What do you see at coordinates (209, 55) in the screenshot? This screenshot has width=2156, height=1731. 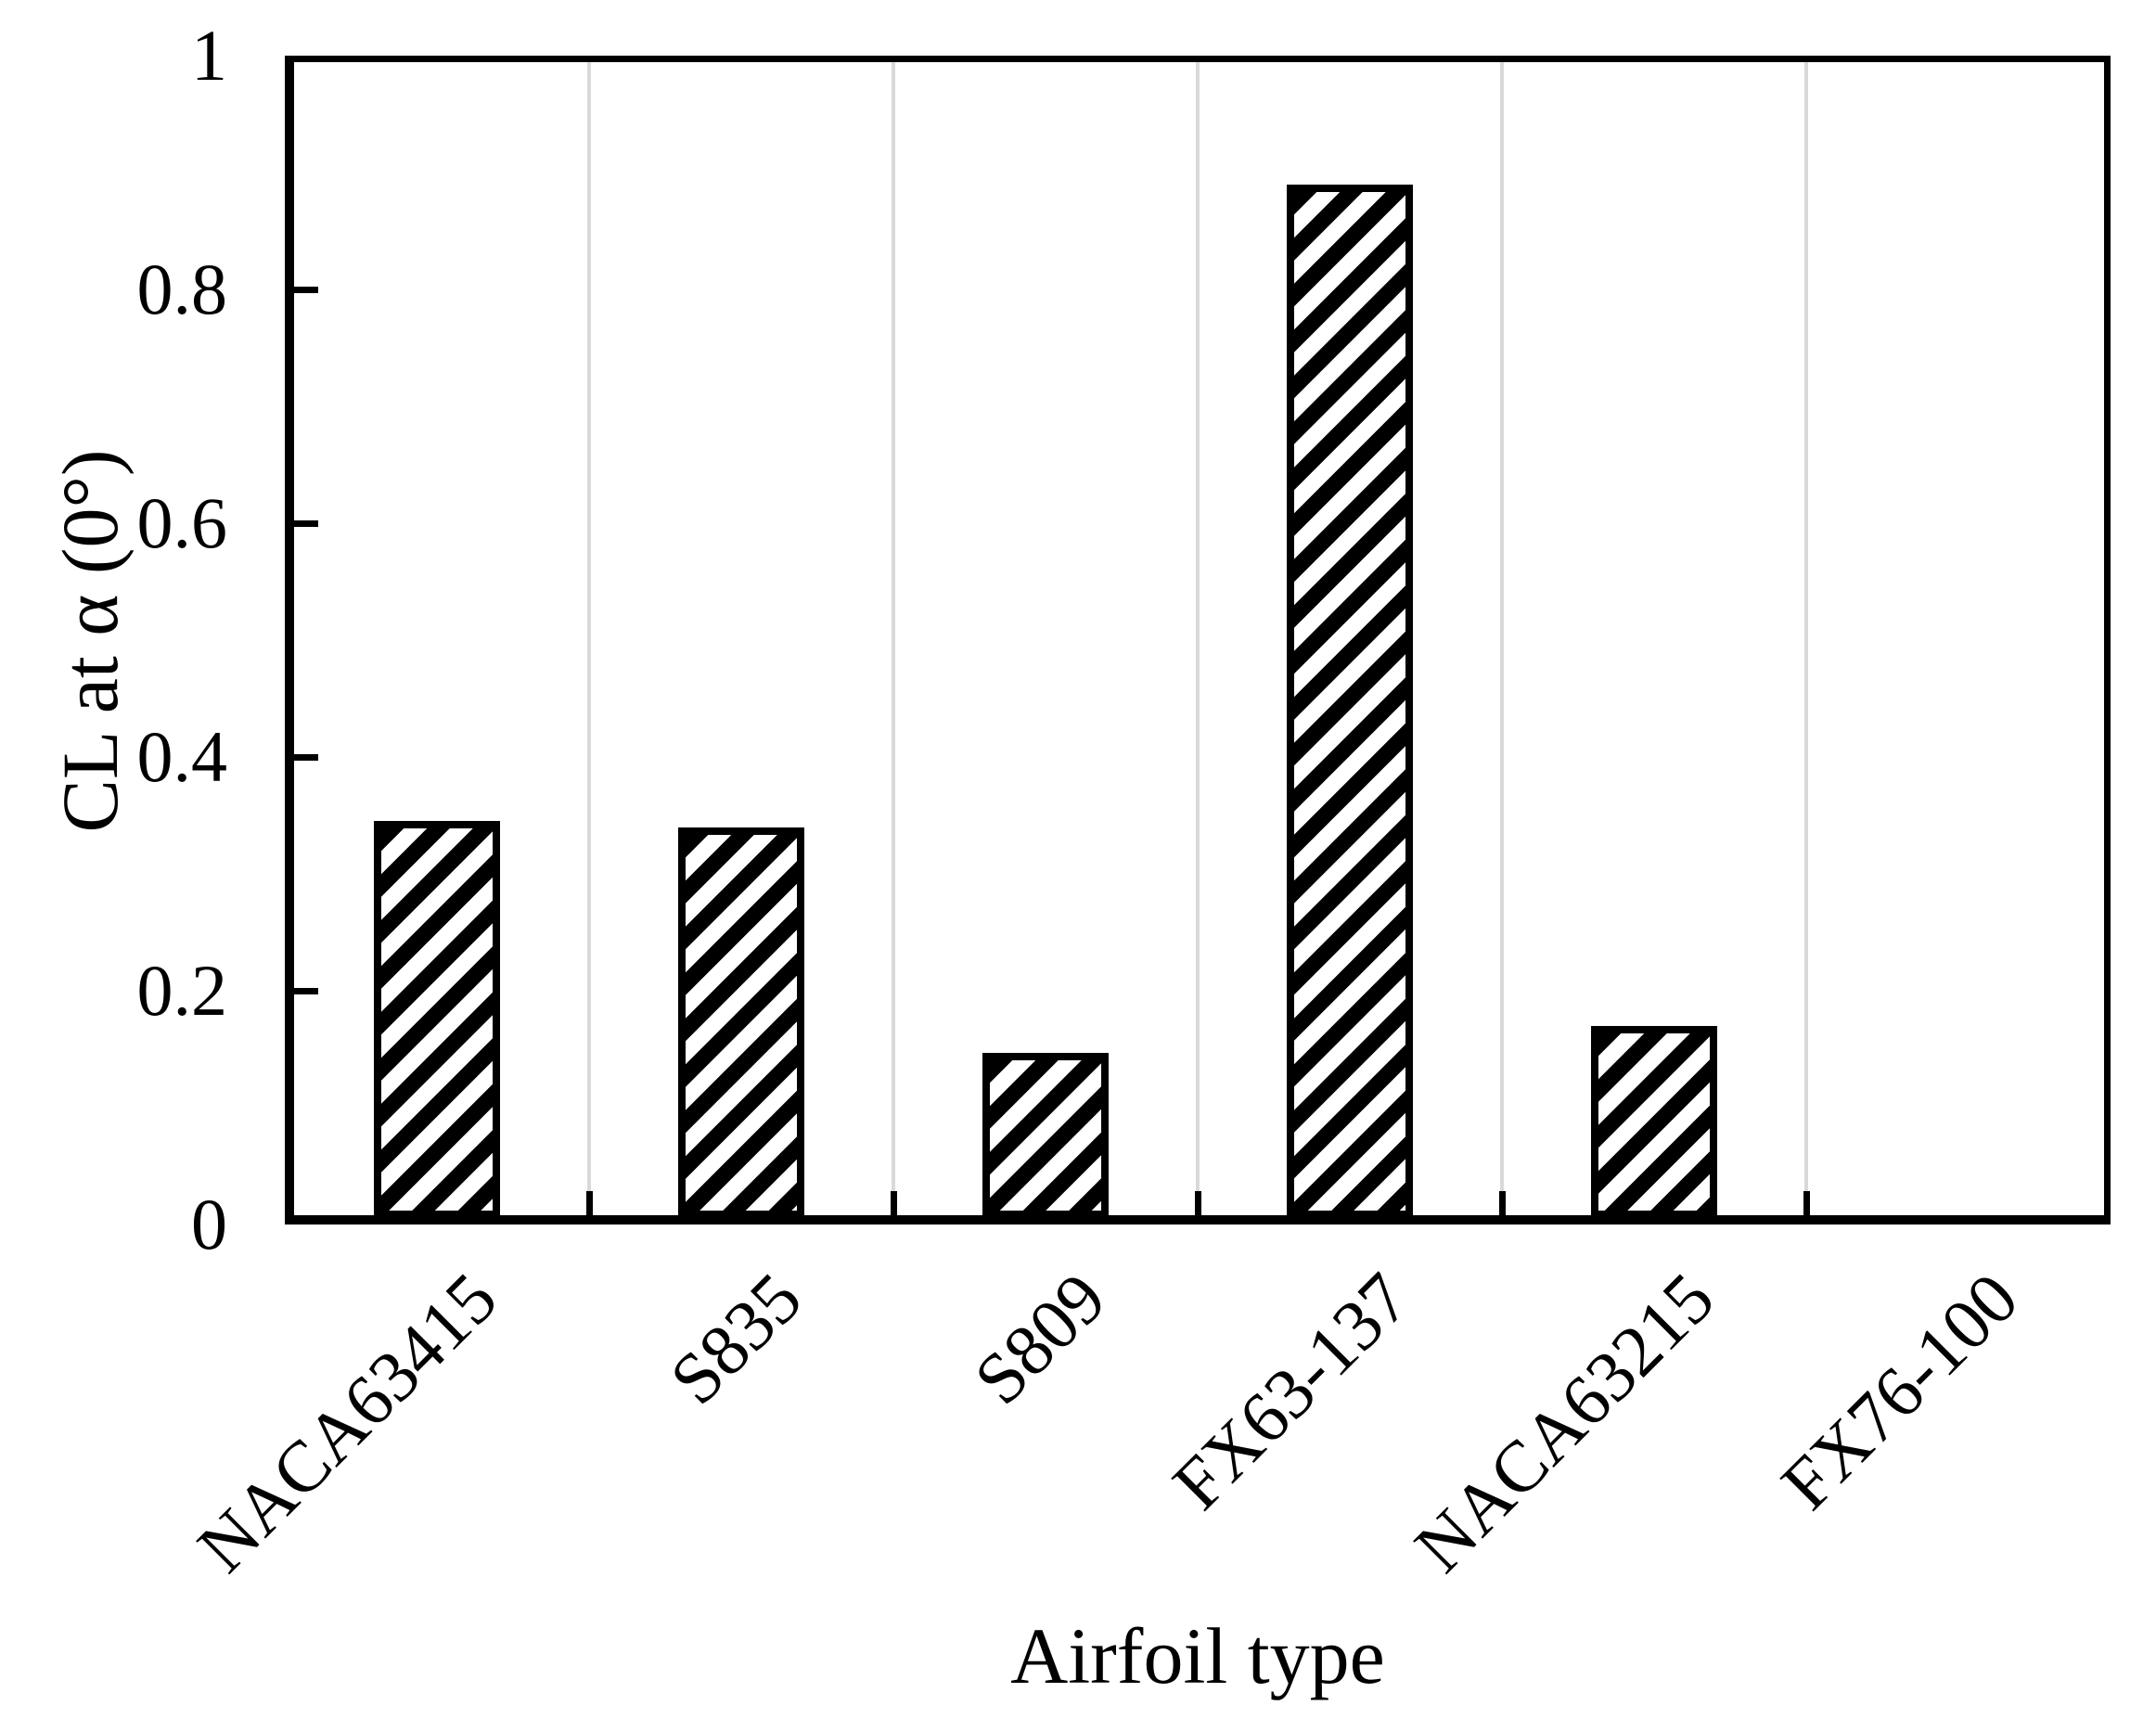 I see `y-tick-label: 1` at bounding box center [209, 55].